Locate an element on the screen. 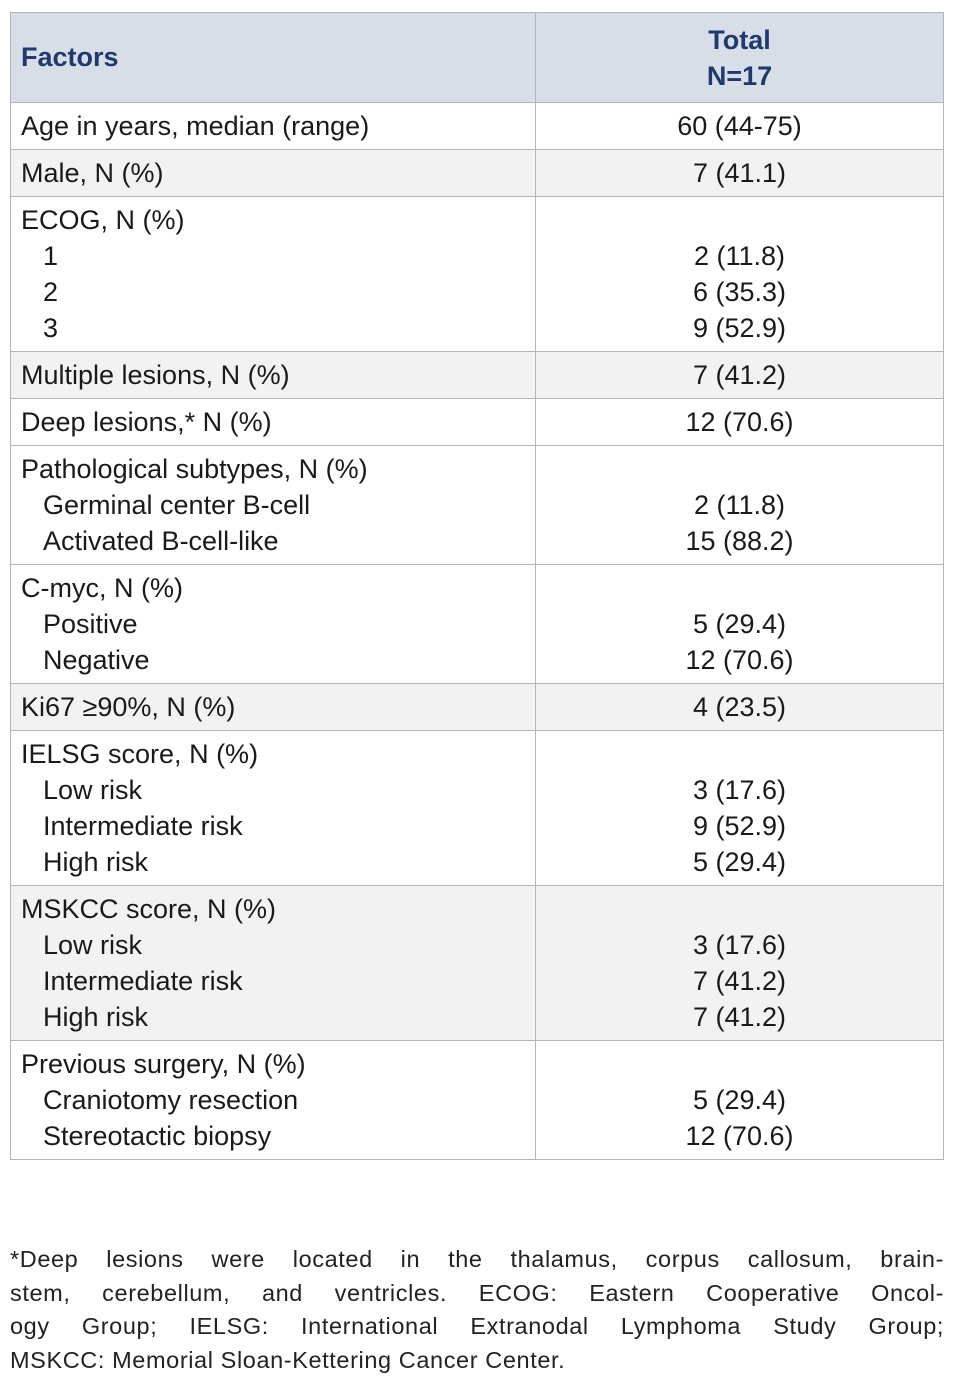 The height and width of the screenshot is (1385, 954). row-label: Pathological subtypes, N (%) is located at coordinates (194, 469).